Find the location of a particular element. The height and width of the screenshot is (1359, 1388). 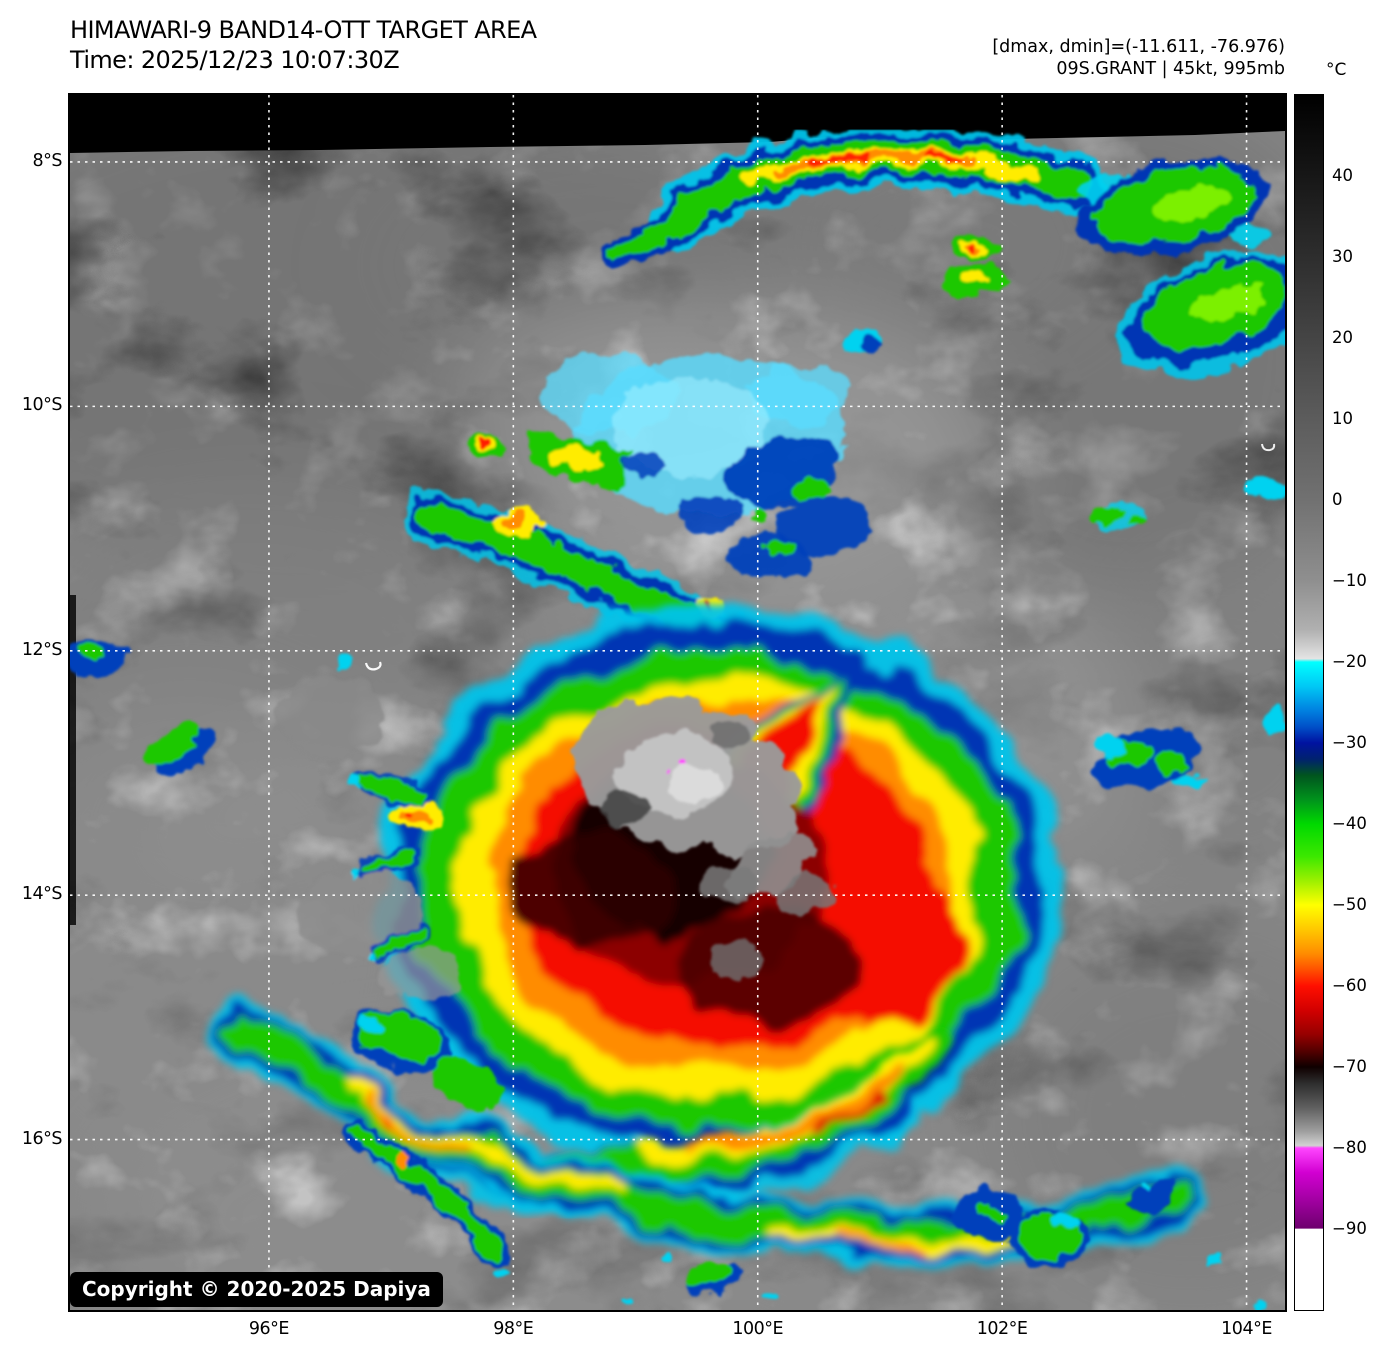

anvil-debris-northeast is located at coordinates (1063, 267).